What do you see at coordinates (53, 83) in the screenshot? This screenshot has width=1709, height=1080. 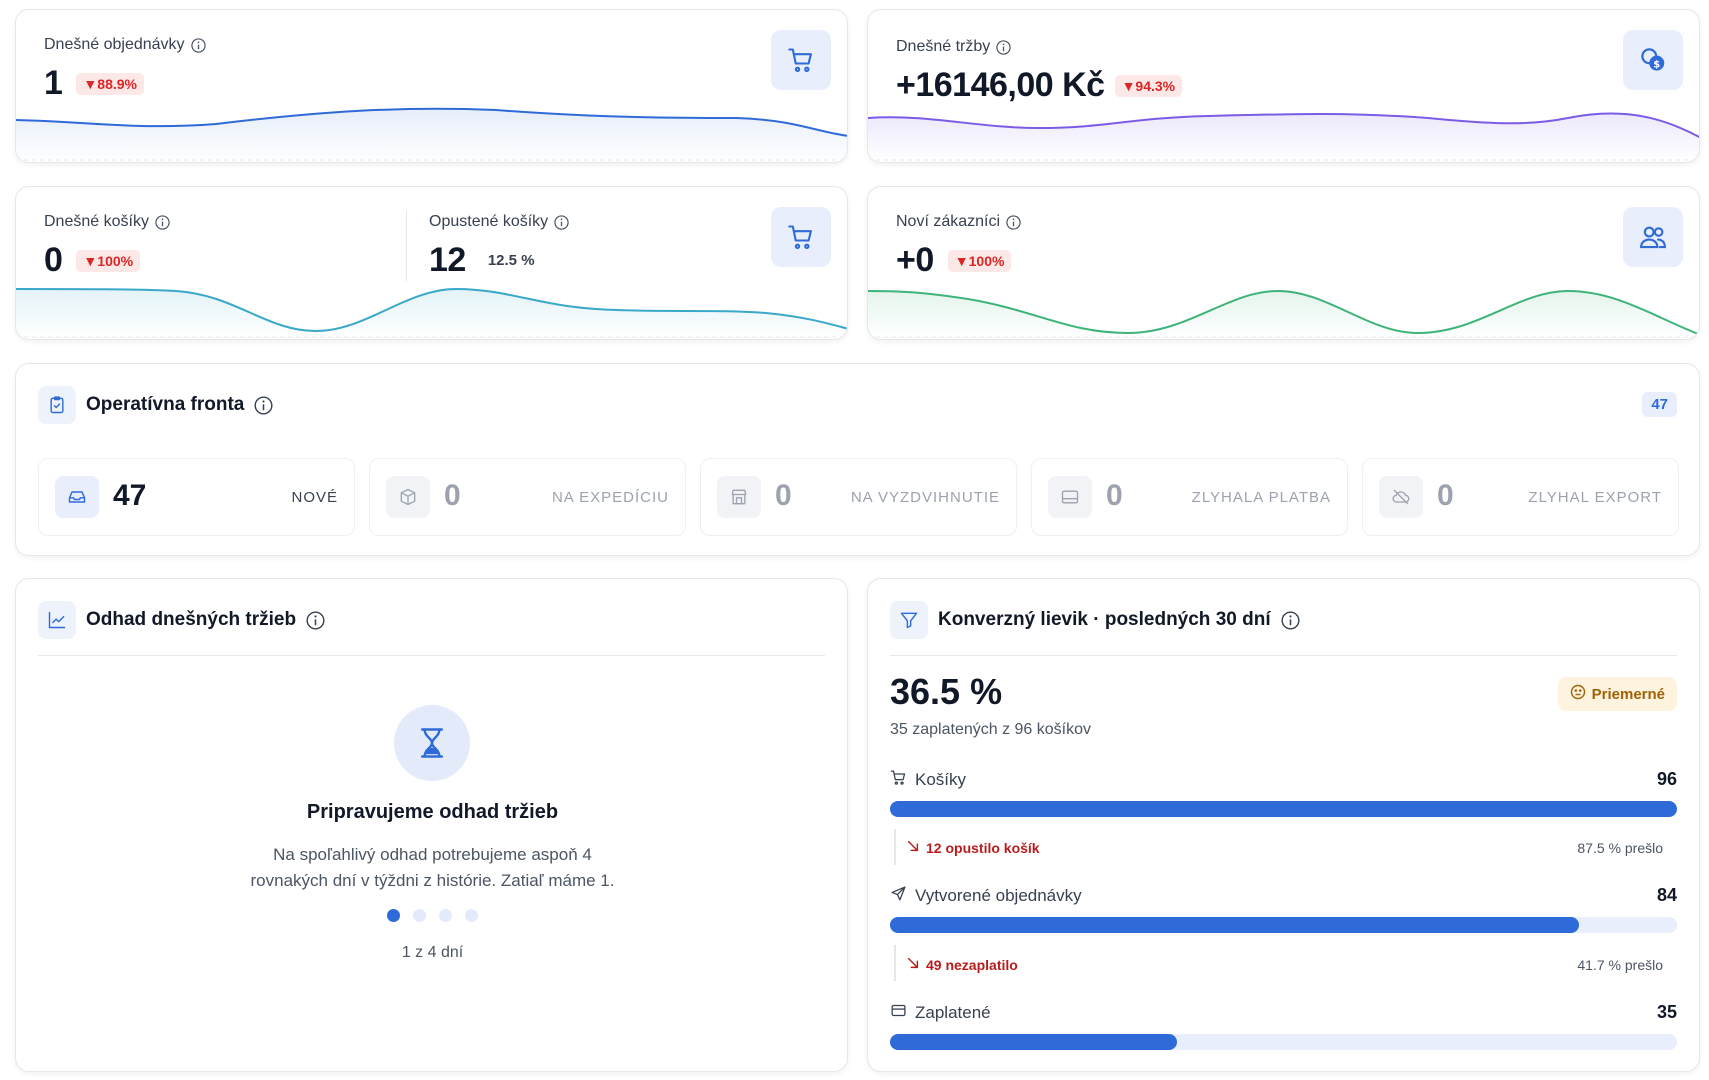 I see `orders-value: 1` at bounding box center [53, 83].